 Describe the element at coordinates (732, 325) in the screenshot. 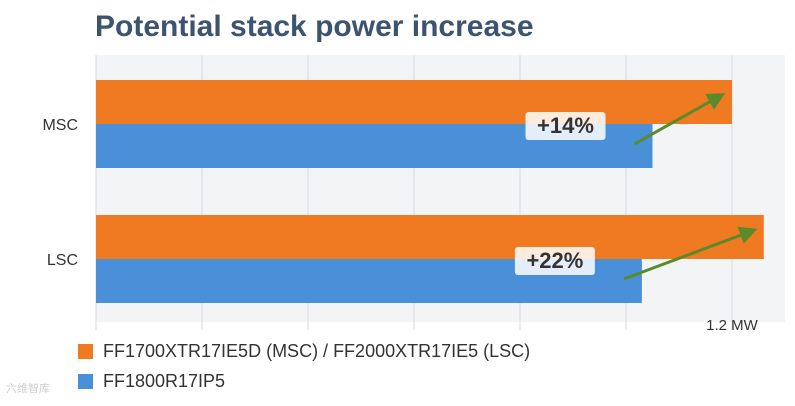

I see `tick-label: 1.2 MW` at that location.